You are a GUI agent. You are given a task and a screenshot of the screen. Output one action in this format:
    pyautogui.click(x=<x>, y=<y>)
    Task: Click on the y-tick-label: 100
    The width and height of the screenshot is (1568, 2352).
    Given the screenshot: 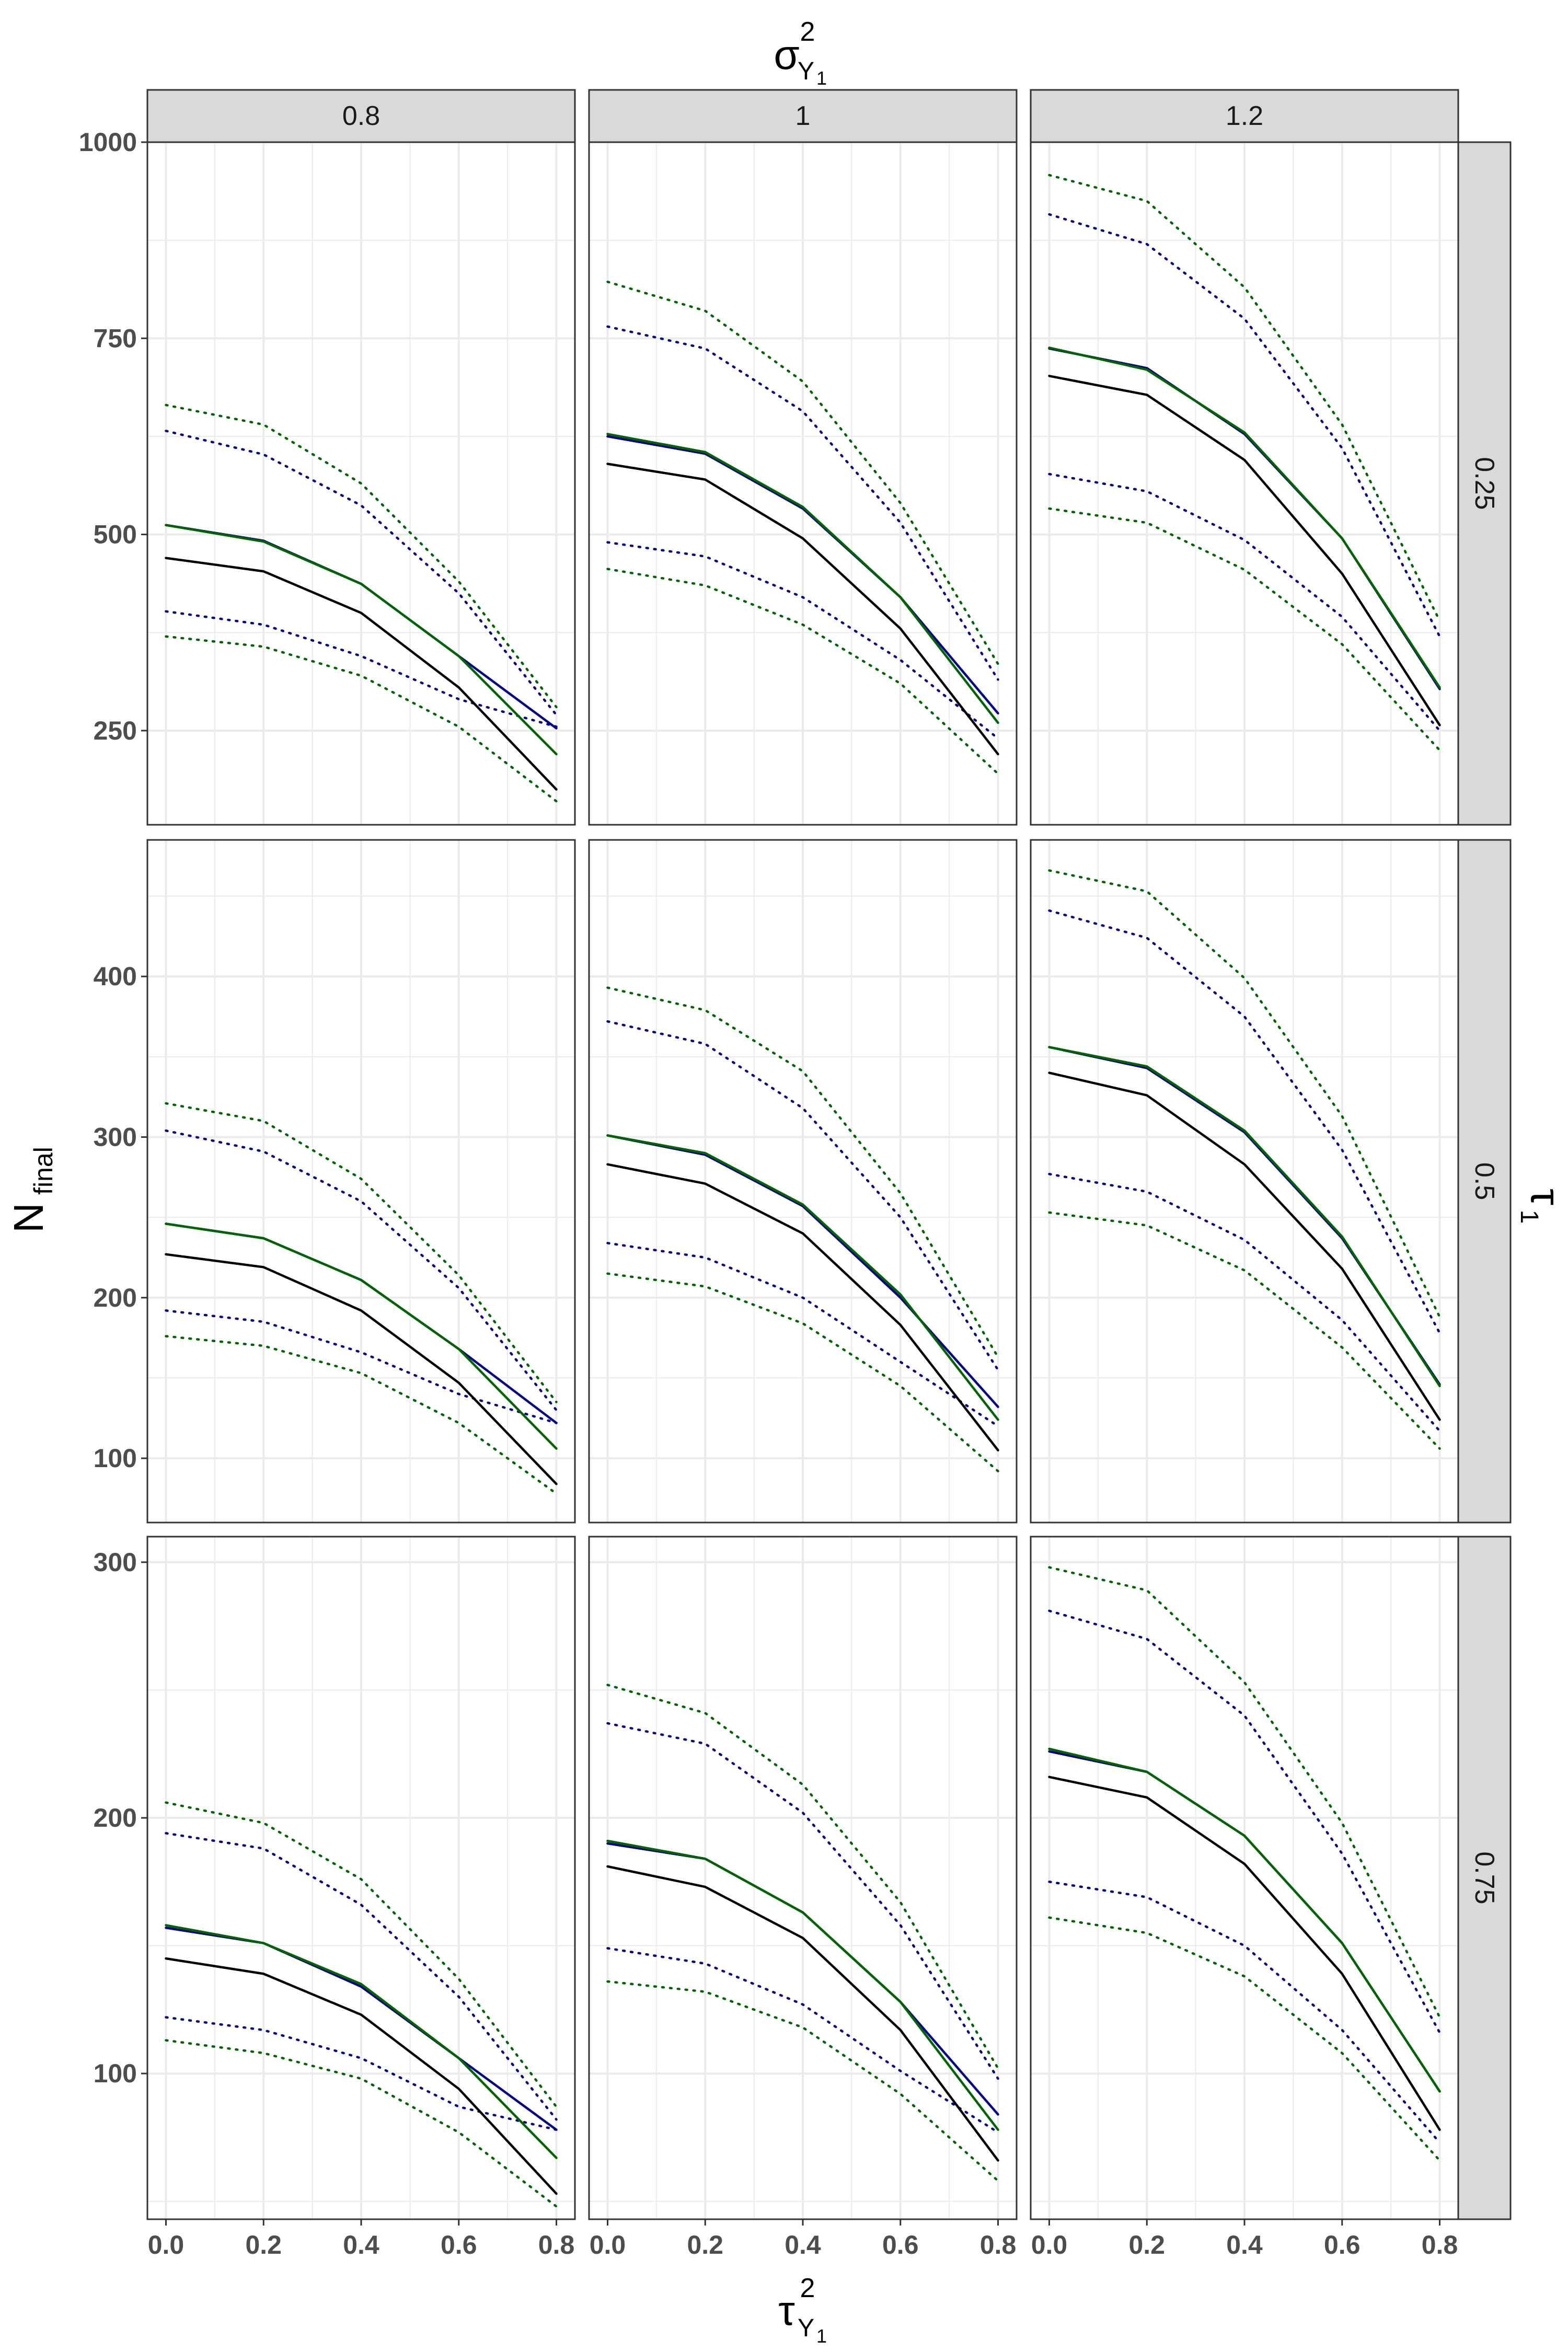 What is the action you would take?
    pyautogui.click(x=115, y=1458)
    